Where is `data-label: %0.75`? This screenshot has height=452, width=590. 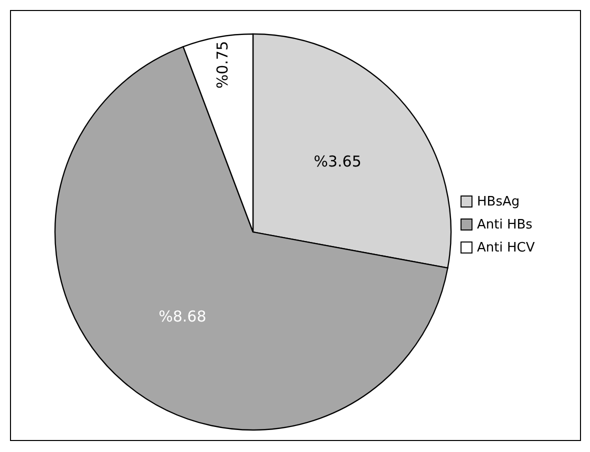
data-label: %0.75 is located at coordinates (223, 64).